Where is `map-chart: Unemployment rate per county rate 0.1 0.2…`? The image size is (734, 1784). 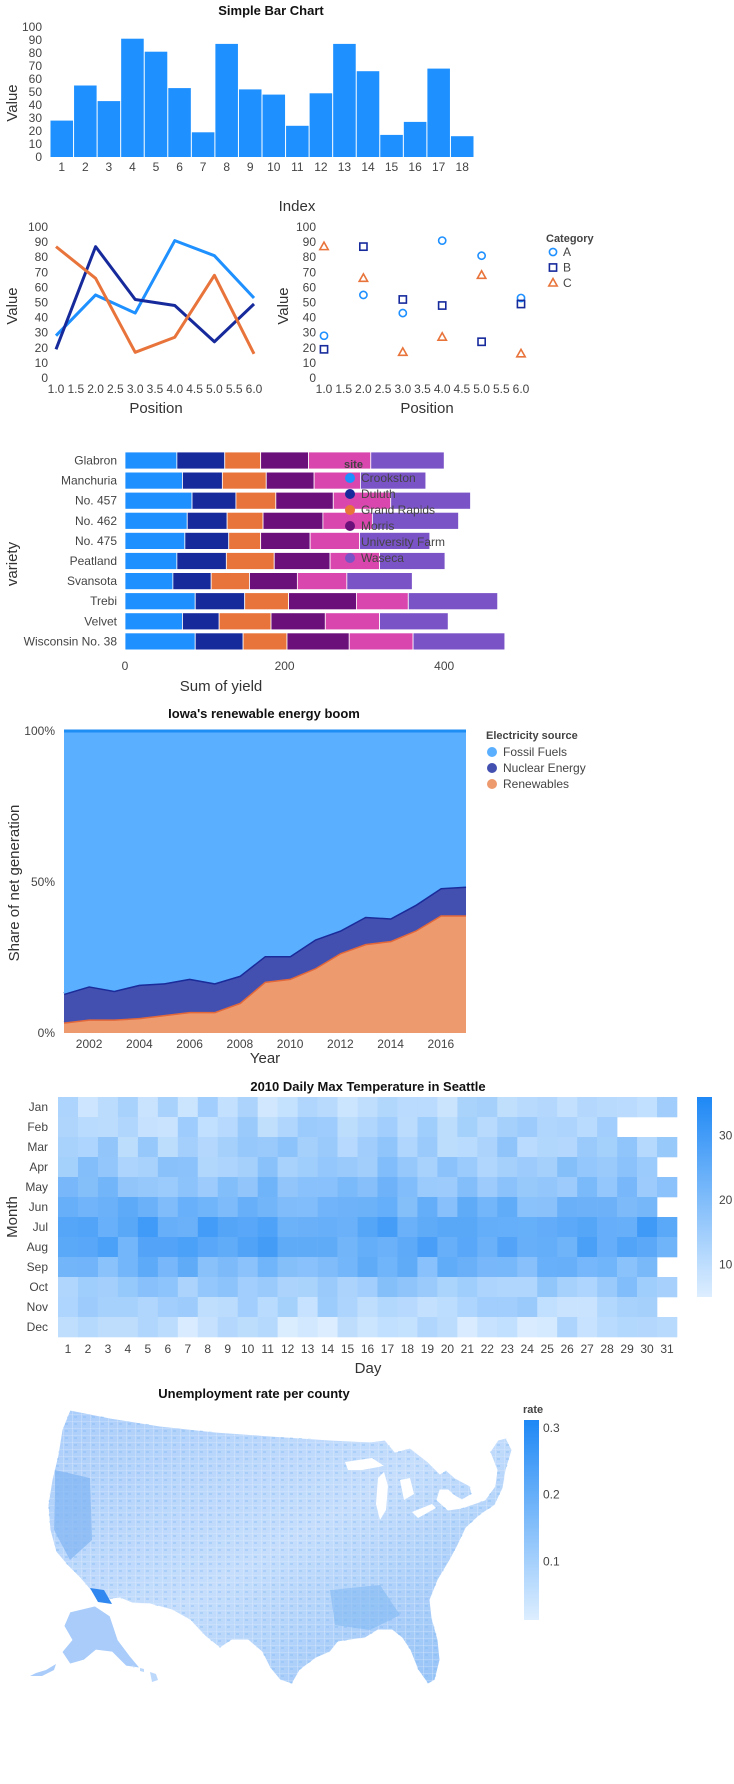
map-chart: Unemployment rate per county rate 0.1 0.2… is located at coordinates (295, 1535).